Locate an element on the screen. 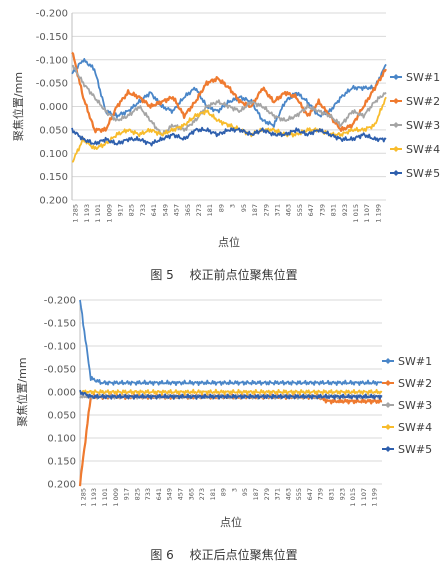 Image resolution: width=448 pixels, height=567 pixels. figure-caption-before: 图 5 校正前点位聚焦位置 is located at coordinates (224, 275).